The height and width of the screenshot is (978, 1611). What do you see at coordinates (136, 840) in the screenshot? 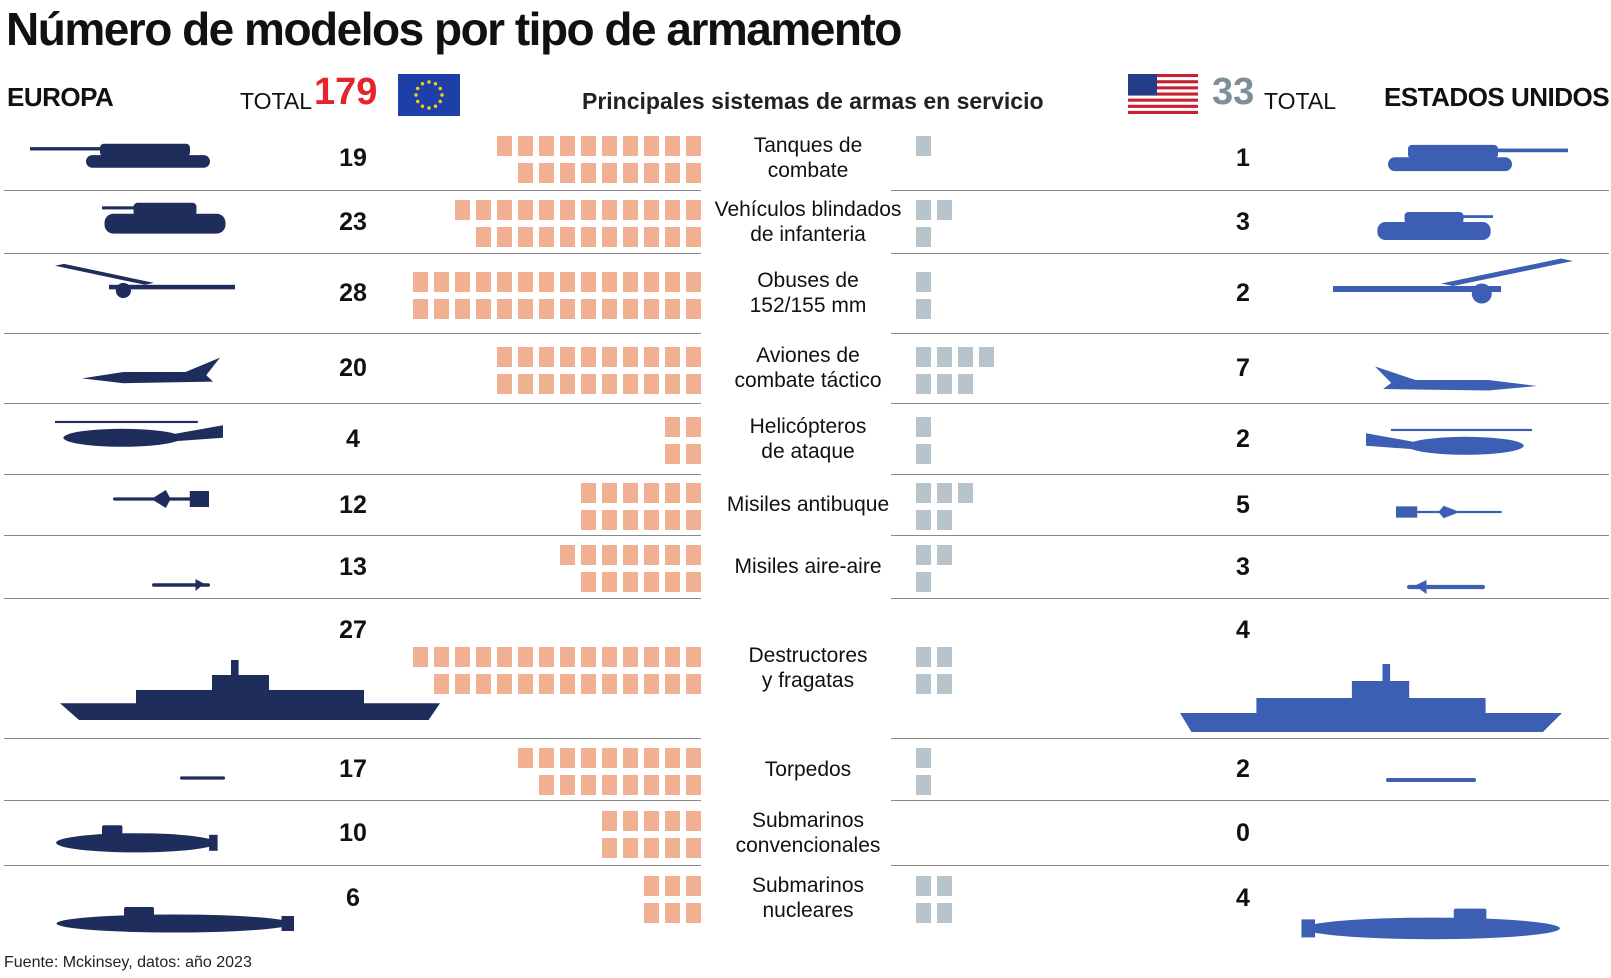
I see `europe-conventional-submarine-icon` at bounding box center [136, 840].